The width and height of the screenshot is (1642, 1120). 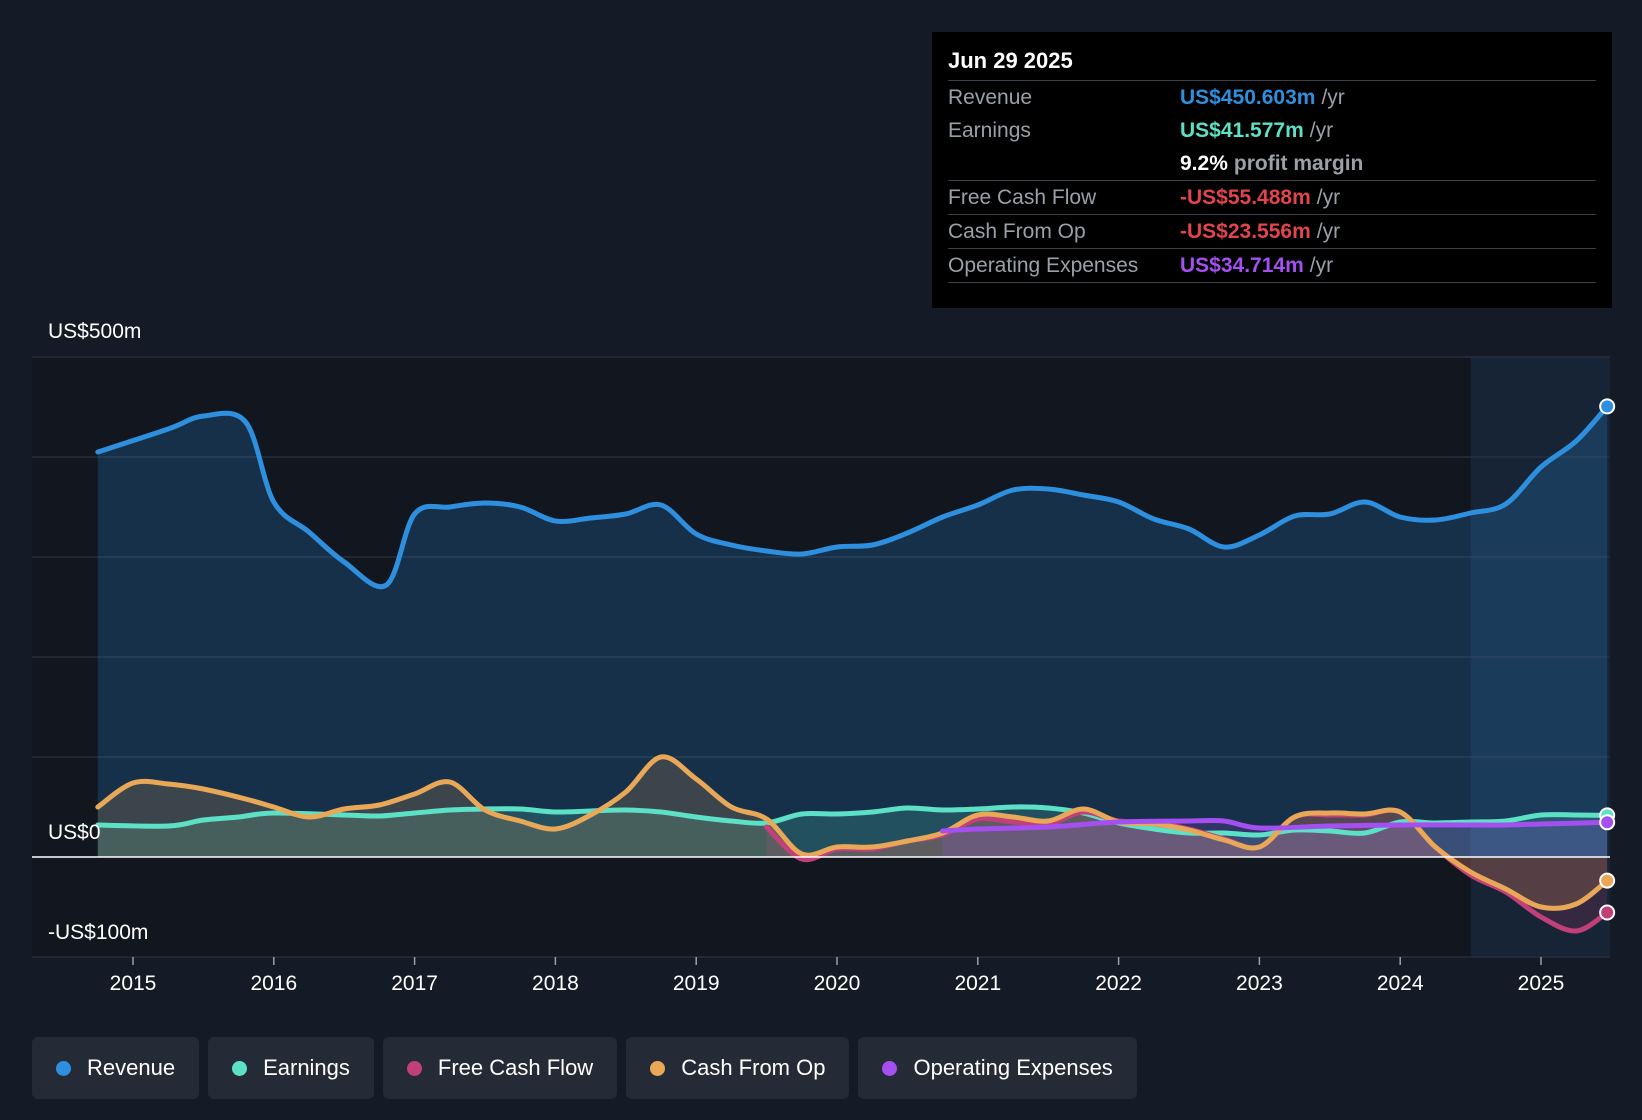 What do you see at coordinates (1298, 163) in the screenshot?
I see `profit-margin-text: profit margin` at bounding box center [1298, 163].